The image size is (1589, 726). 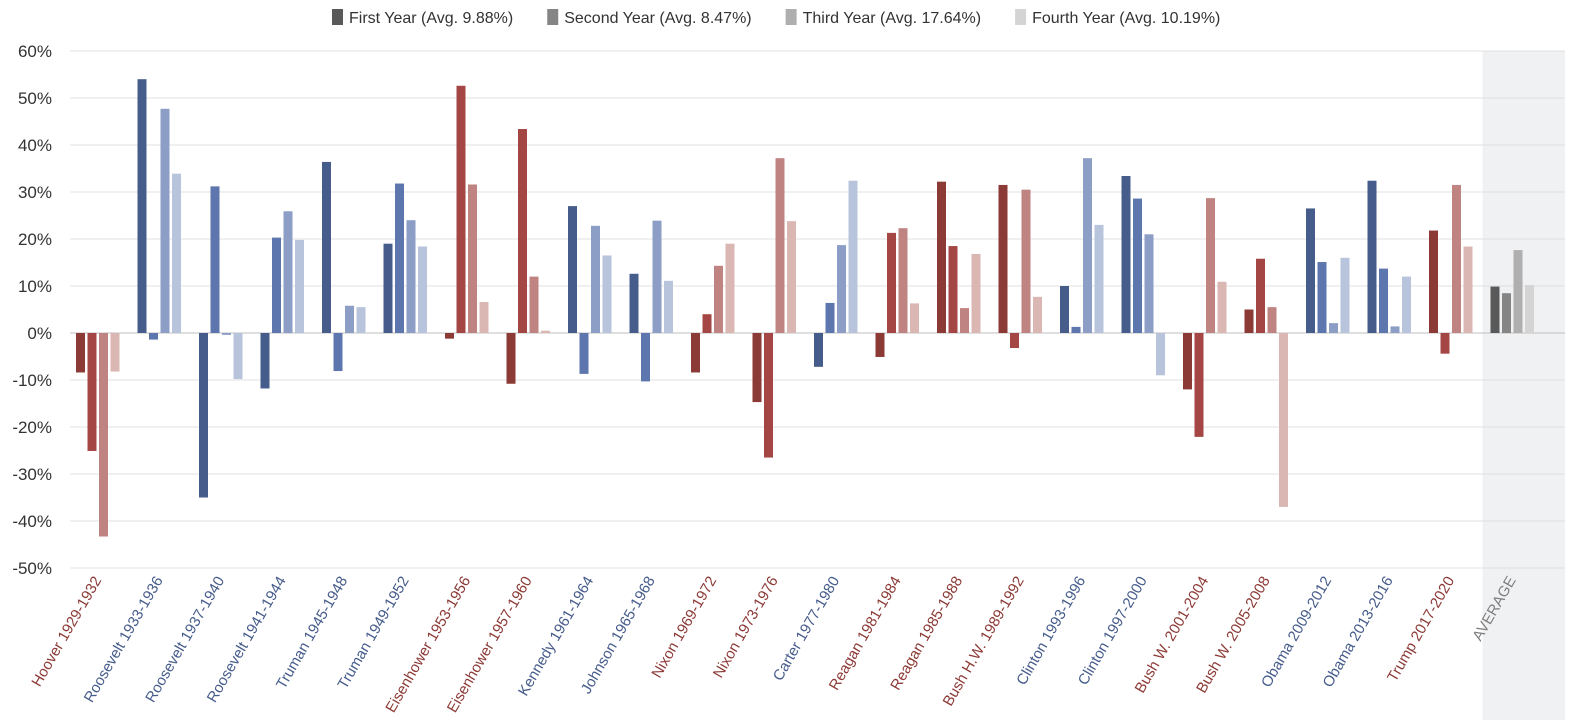 I want to click on y-tick-label: 40%, so click(x=35, y=145).